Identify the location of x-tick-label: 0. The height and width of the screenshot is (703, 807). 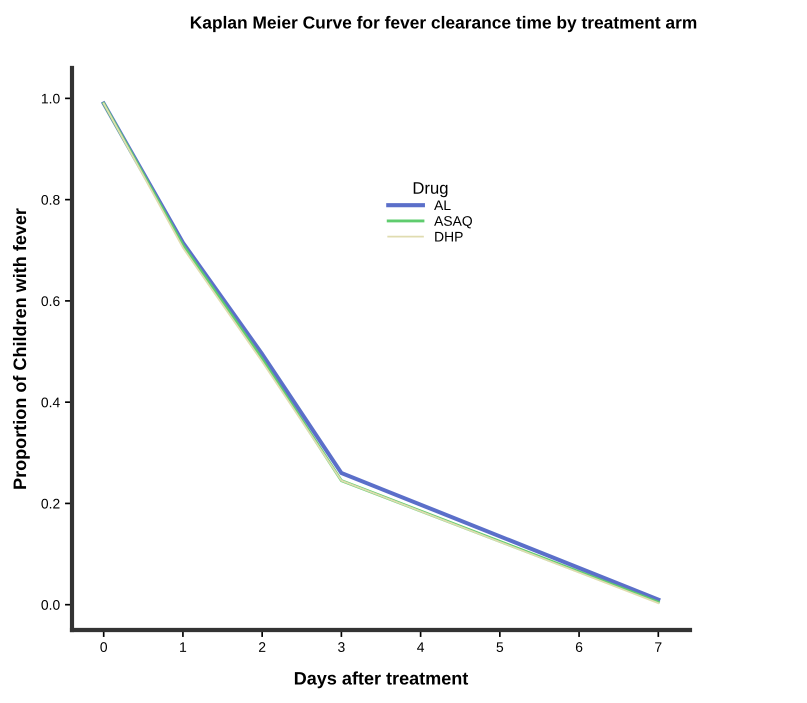
(104, 647).